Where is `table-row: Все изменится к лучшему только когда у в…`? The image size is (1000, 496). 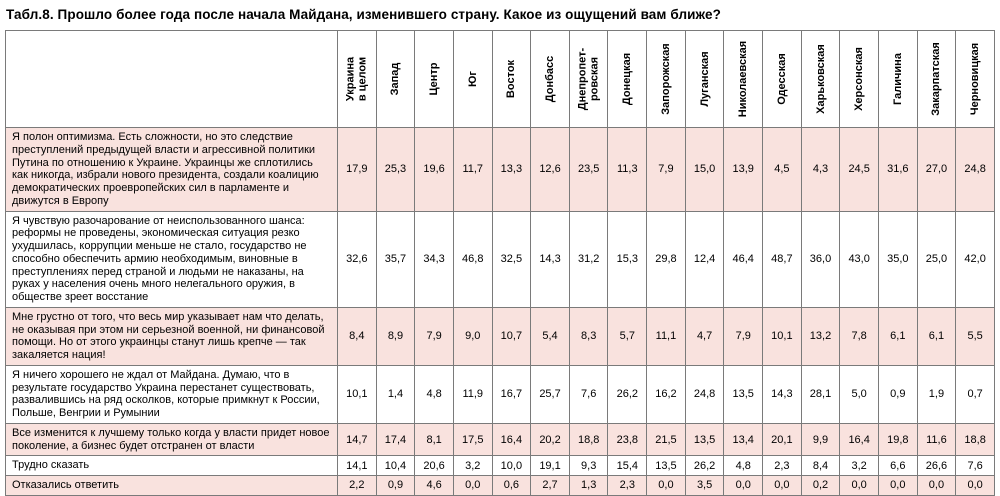
table-row: Все изменится к лучшему только когда у в… is located at coordinates (500, 439).